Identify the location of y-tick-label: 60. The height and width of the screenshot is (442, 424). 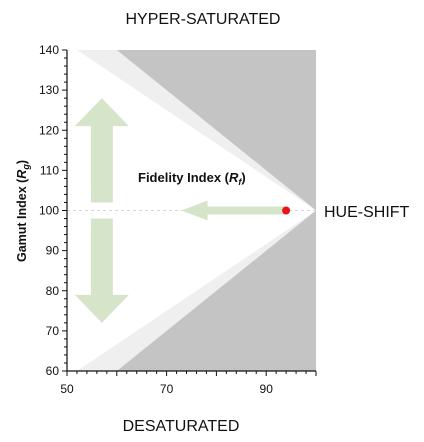
(53, 371).